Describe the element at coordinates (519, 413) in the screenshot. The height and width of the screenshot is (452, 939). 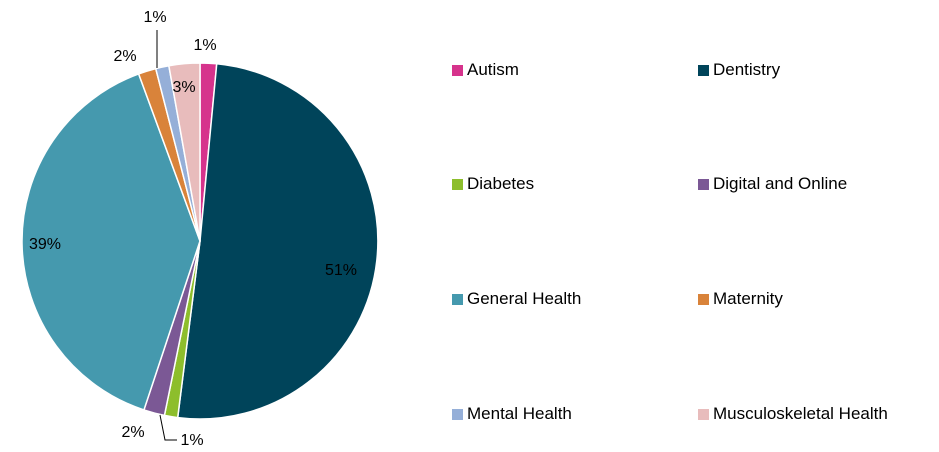
I see `legend-label: Mental Health` at that location.